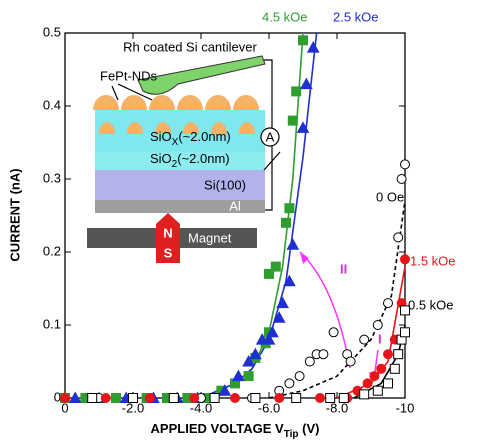 Image resolution: width=477 pixels, height=440 pixels. I want to click on magnet-label: Magnet, so click(210, 237).